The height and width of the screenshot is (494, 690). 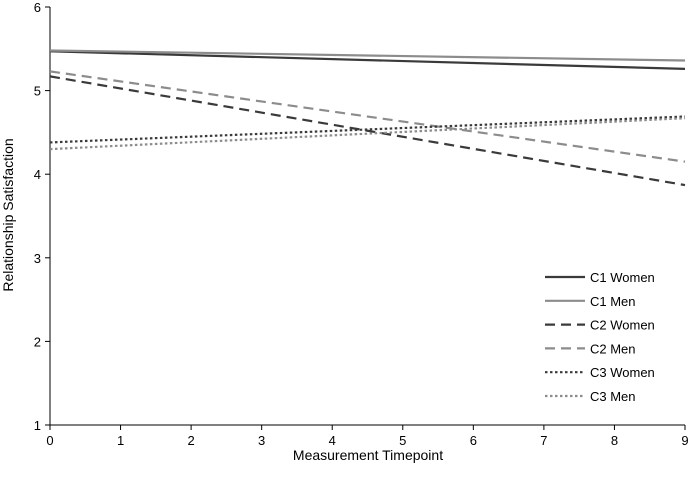 What do you see at coordinates (37, 174) in the screenshot?
I see `y-tick-label: 4` at bounding box center [37, 174].